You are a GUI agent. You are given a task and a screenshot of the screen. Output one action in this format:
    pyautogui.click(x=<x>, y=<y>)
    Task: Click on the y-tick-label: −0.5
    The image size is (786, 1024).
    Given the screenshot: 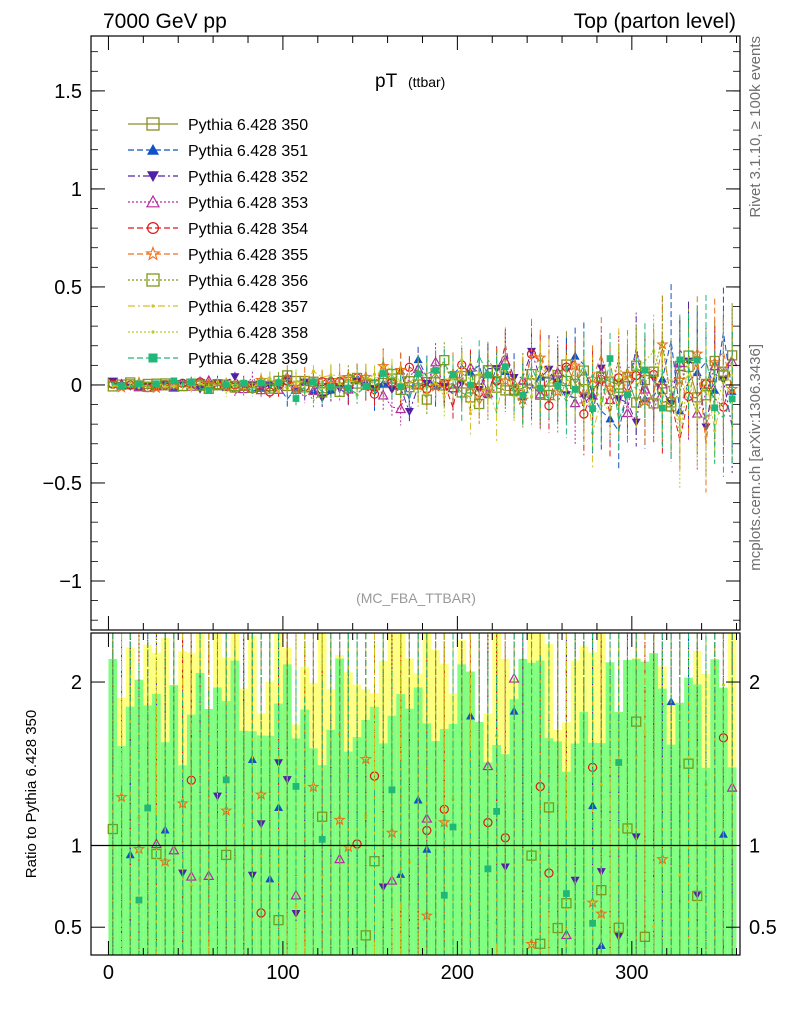 What is the action you would take?
    pyautogui.click(x=62, y=484)
    